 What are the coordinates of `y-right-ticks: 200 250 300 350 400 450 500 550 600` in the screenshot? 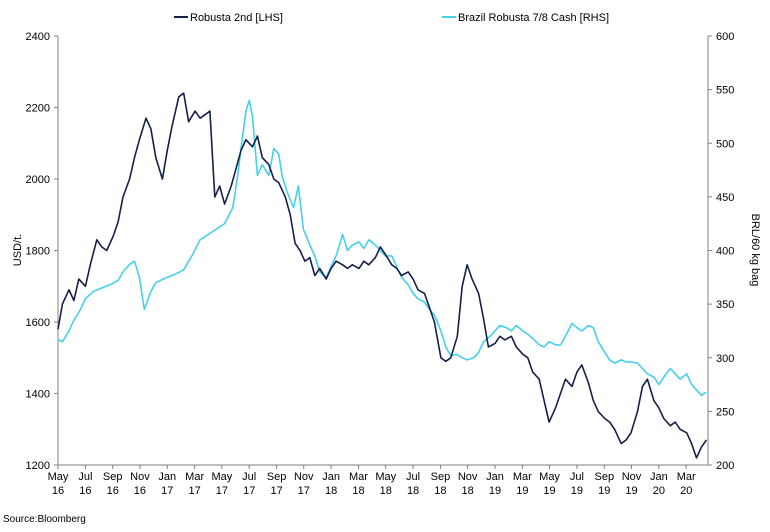 It's located at (721, 251).